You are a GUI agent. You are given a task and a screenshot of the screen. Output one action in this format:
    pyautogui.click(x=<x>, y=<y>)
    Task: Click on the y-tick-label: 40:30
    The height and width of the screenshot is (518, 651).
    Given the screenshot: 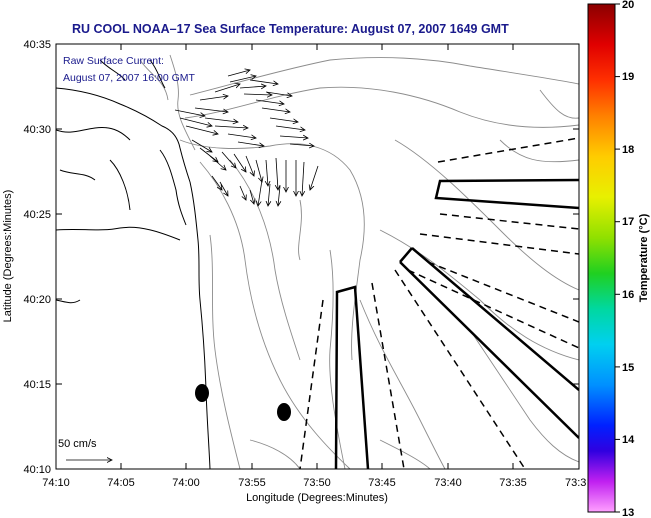 What is the action you would take?
    pyautogui.click(x=37, y=130)
    